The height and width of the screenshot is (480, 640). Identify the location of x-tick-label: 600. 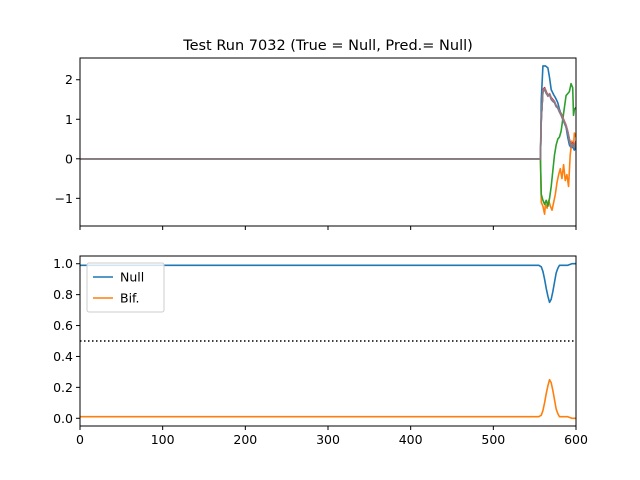
(576, 439).